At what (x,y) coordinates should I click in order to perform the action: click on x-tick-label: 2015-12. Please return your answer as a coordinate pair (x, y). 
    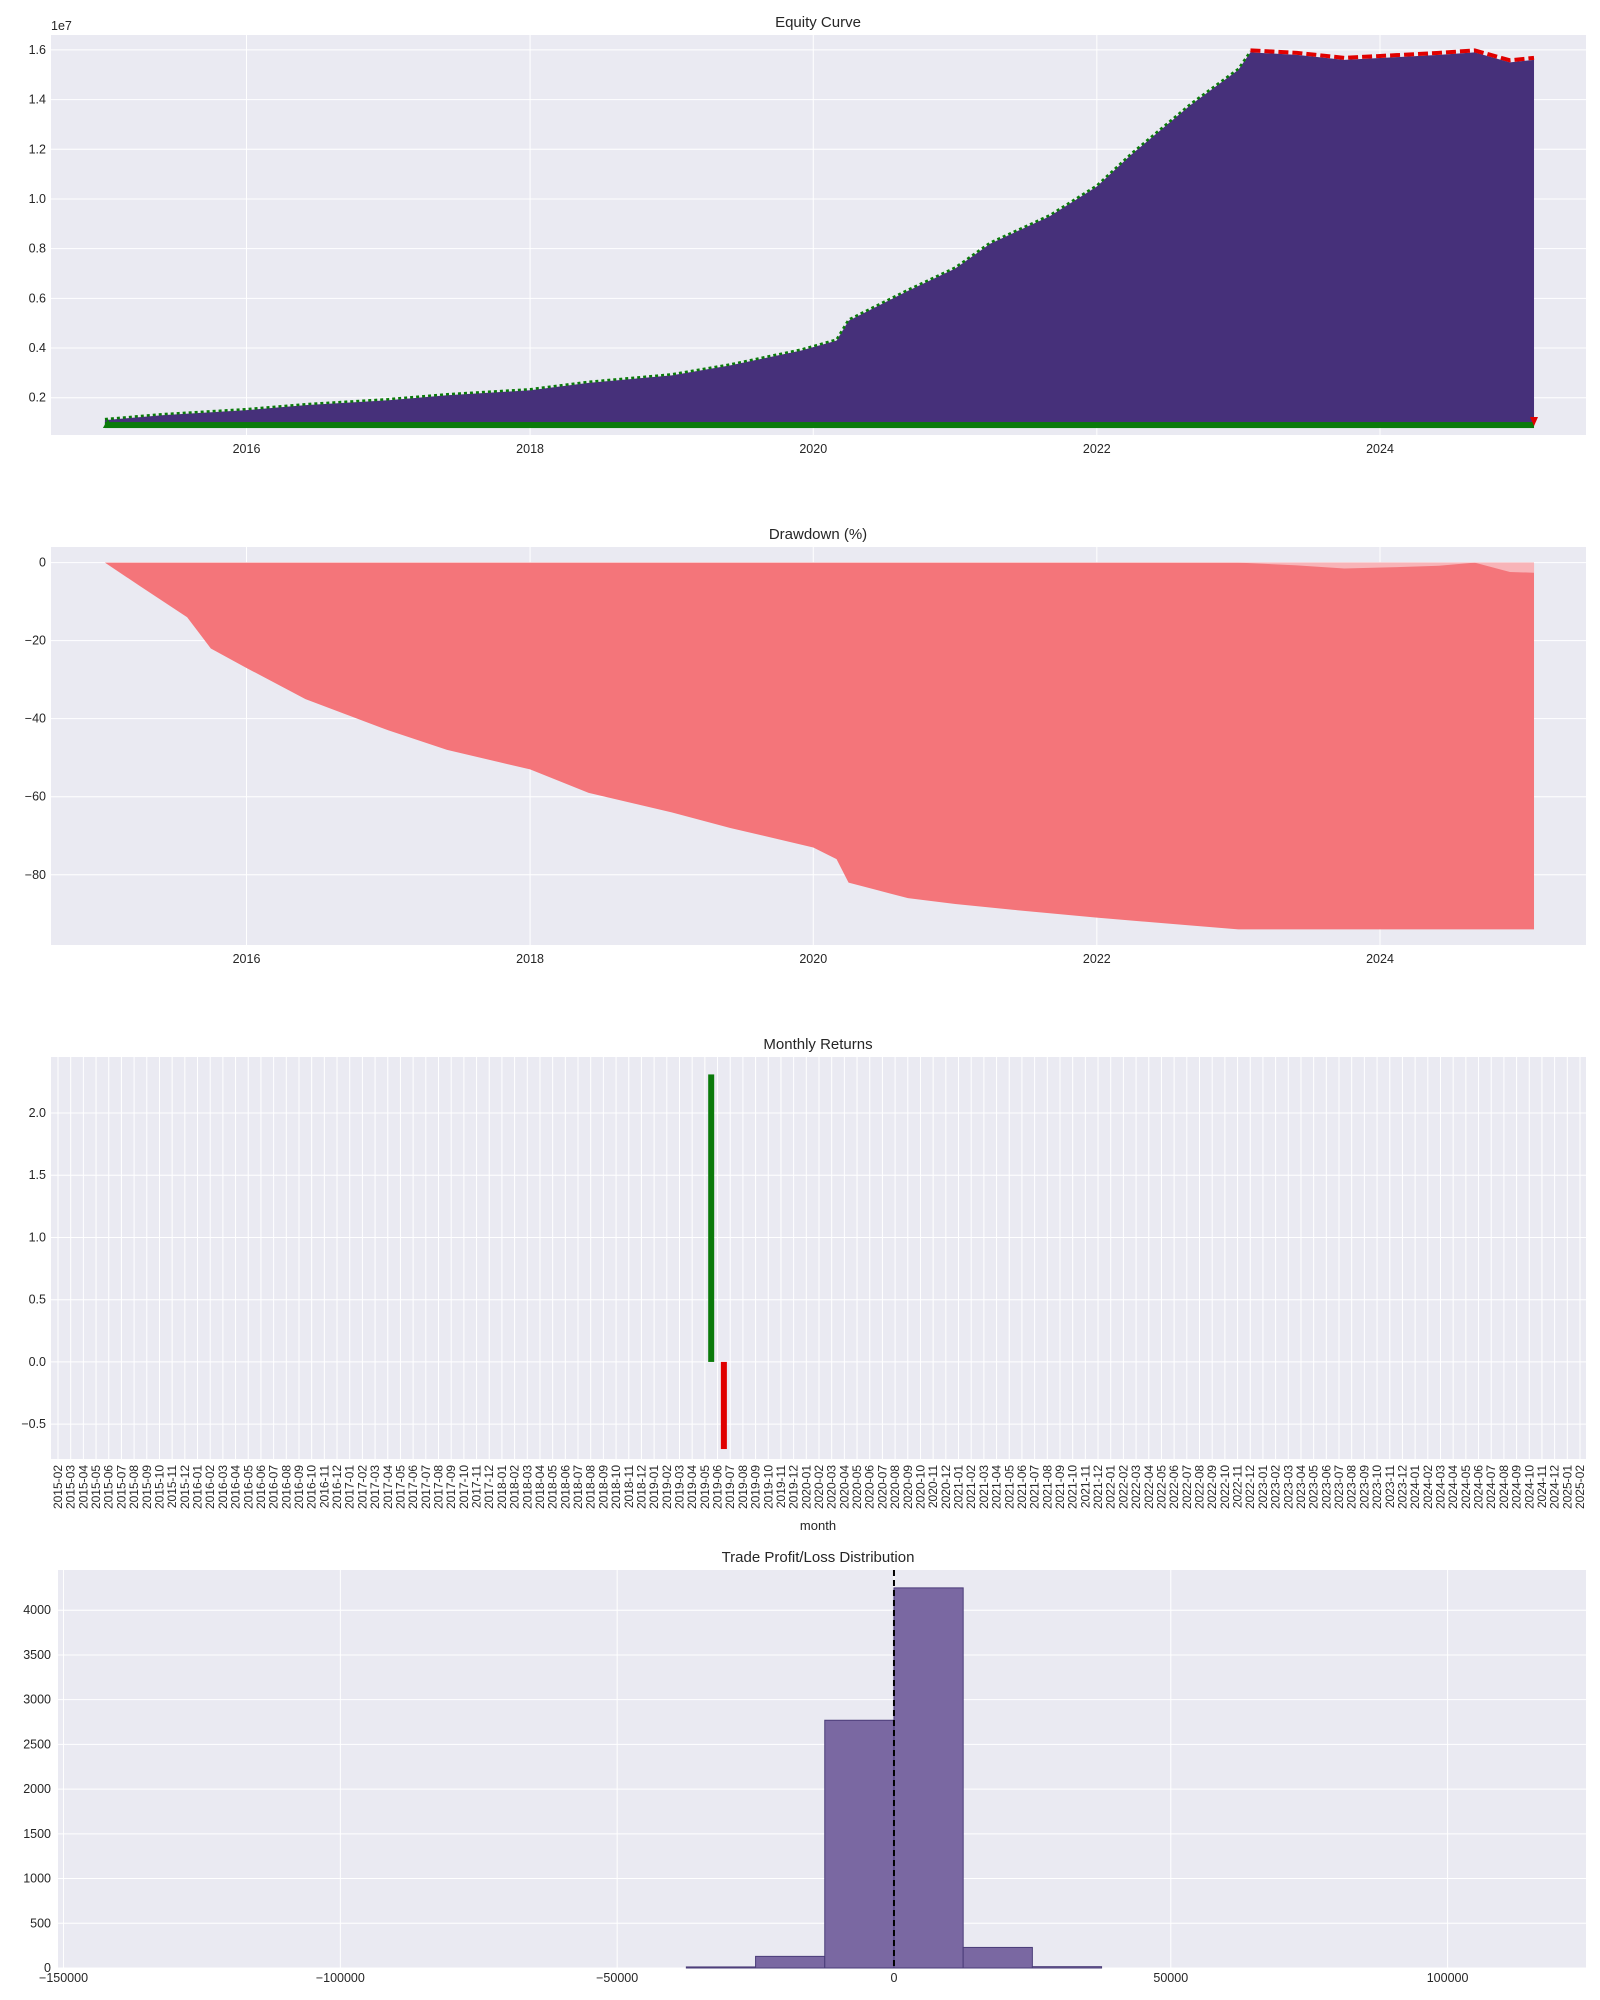
    Looking at the image, I should click on (185, 1487).